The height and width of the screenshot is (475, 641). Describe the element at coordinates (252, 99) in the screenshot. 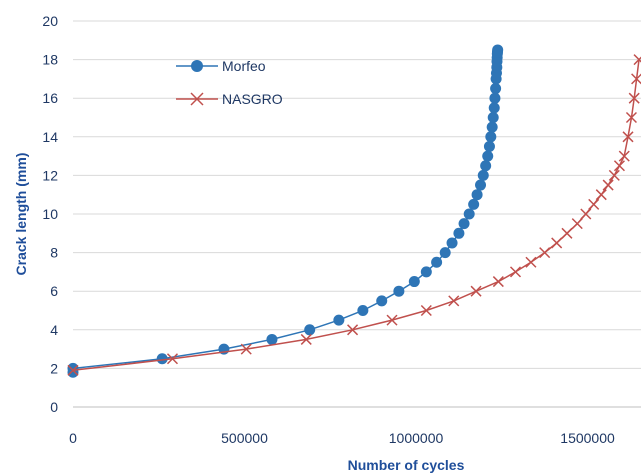

I see `legend-label-nasgro: NASGRO` at that location.